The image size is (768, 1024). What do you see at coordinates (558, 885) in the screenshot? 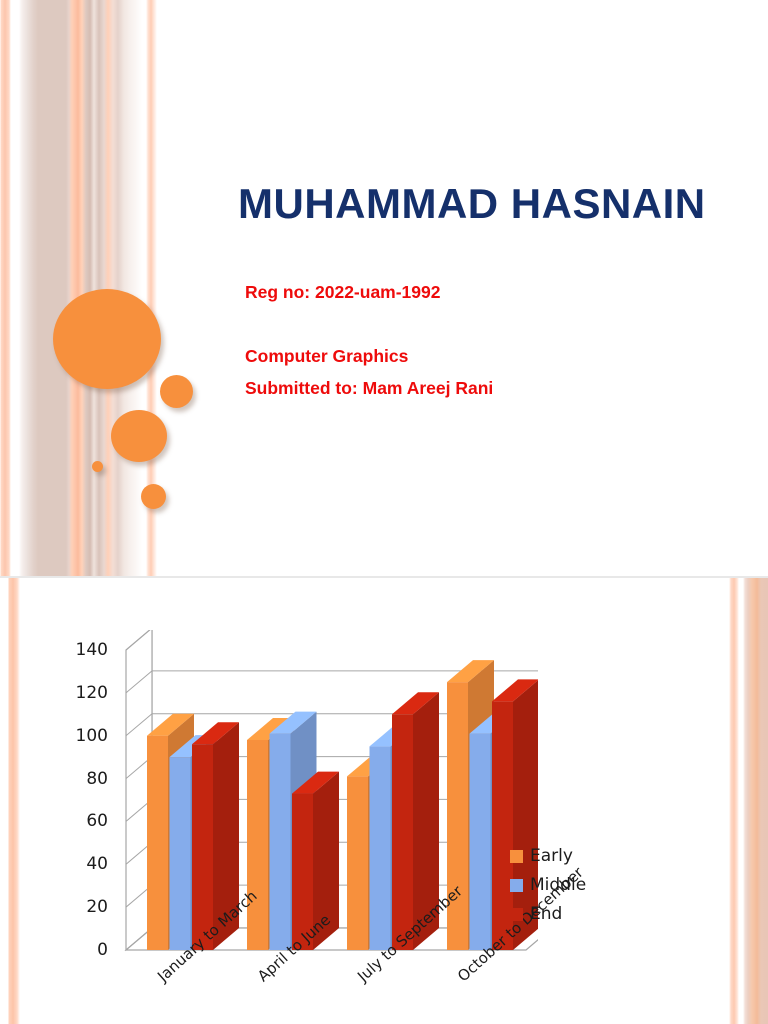
I see `legend-label: Middle` at bounding box center [558, 885].